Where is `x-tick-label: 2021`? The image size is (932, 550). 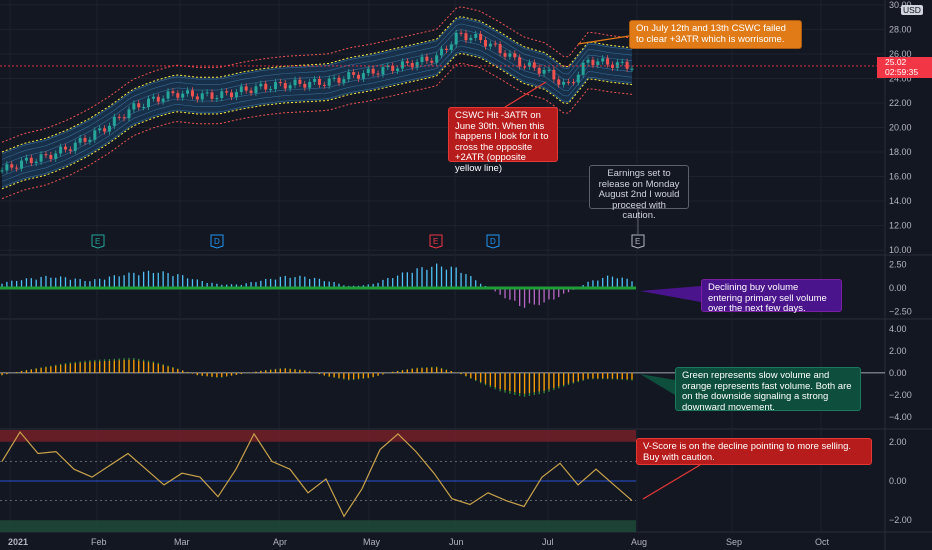 x-tick-label: 2021 is located at coordinates (18, 542).